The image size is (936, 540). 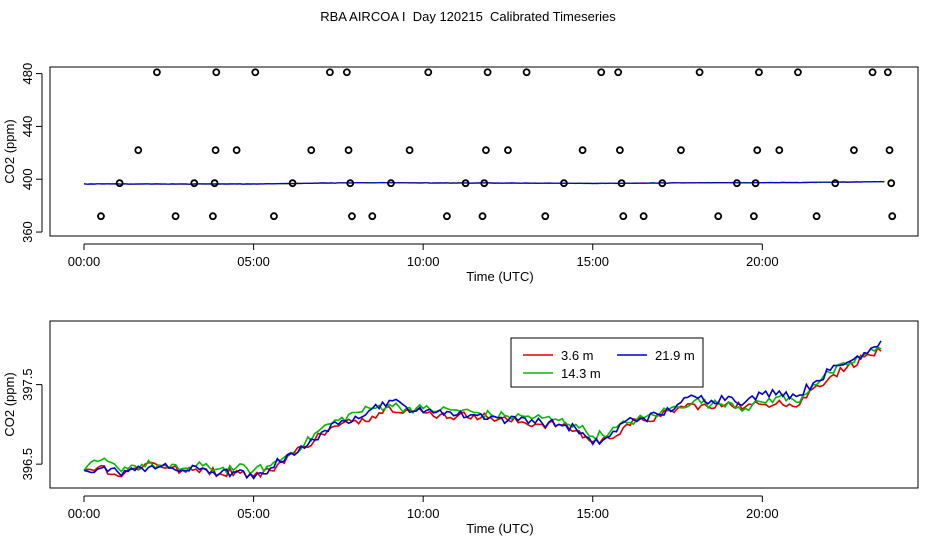 I want to click on y-tick-label: 396.5, so click(x=27, y=464).